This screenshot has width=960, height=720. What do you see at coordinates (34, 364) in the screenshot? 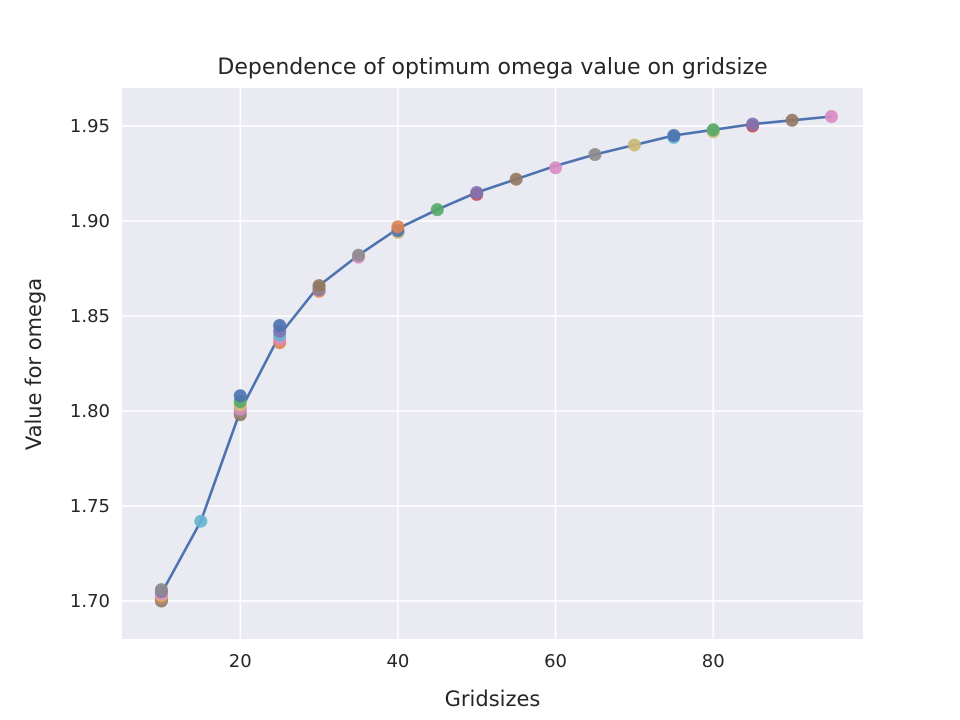
I see `y-axis-label: Value for omega` at bounding box center [34, 364].